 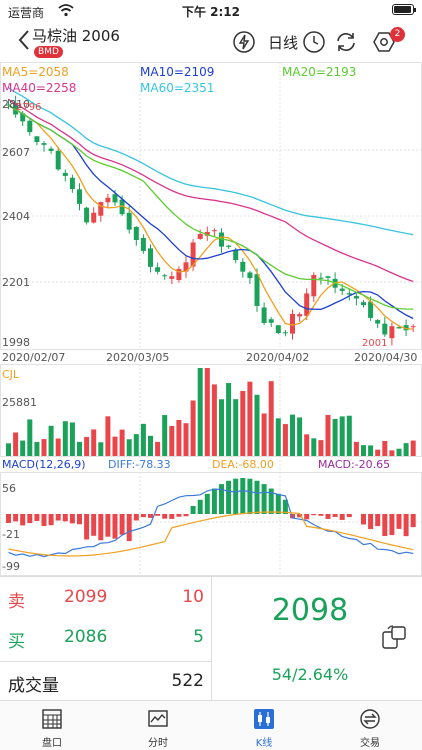 What do you see at coordinates (106, 636) in the screenshot?
I see `buy-row: 买 2086 5` at bounding box center [106, 636].